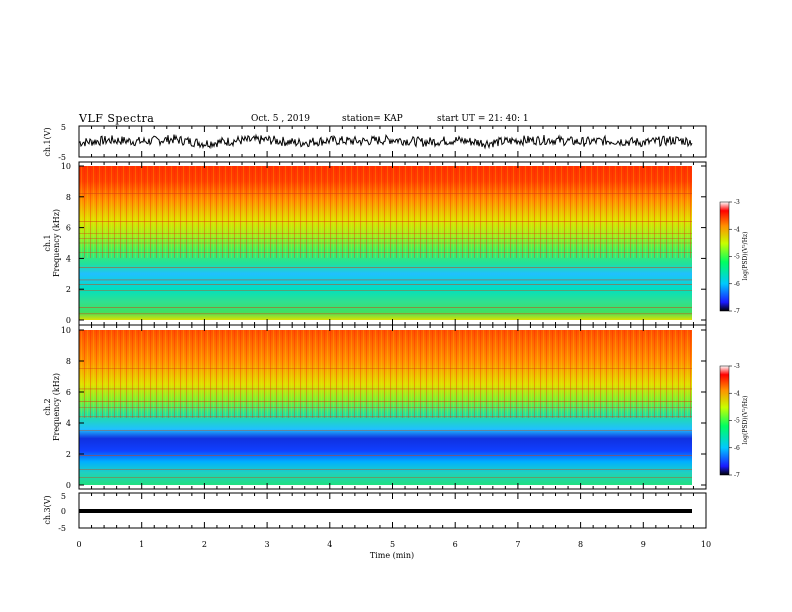 This screenshot has width=792, height=612. I want to click on ch2-ytick-label: 4, so click(68, 423).